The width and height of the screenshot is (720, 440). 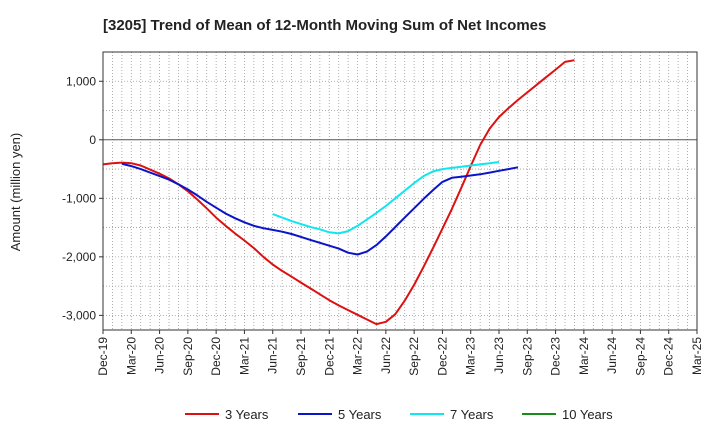 I want to click on y-tick-label: -1,000, so click(x=79, y=198).